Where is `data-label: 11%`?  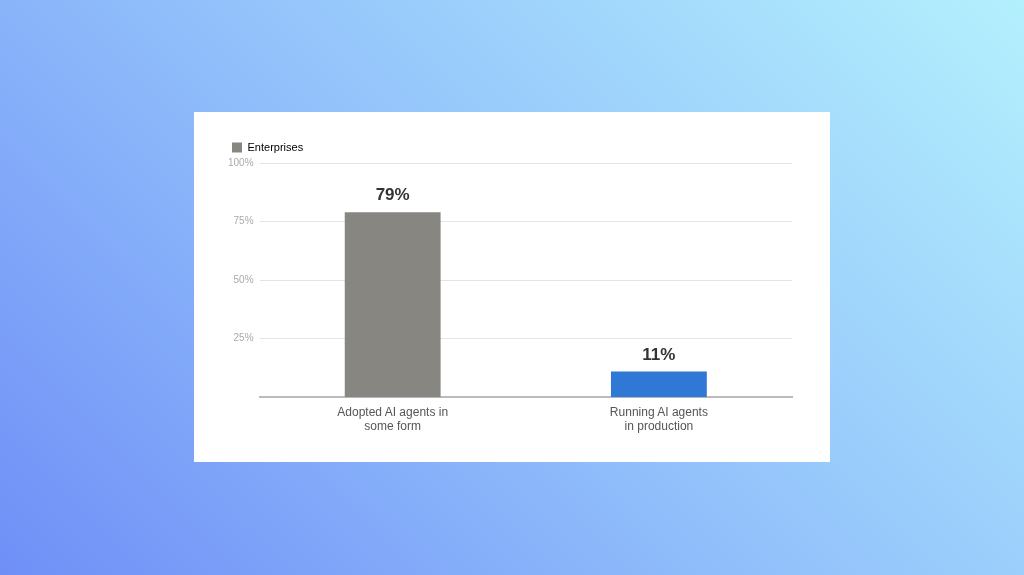 data-label: 11% is located at coordinates (659, 354).